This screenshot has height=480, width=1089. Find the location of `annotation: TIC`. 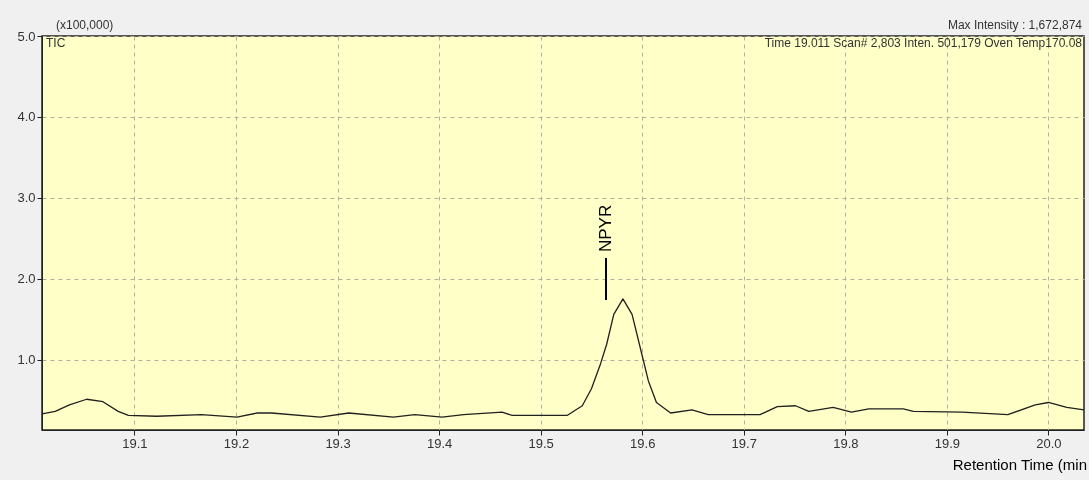

annotation: TIC is located at coordinates (56, 43).